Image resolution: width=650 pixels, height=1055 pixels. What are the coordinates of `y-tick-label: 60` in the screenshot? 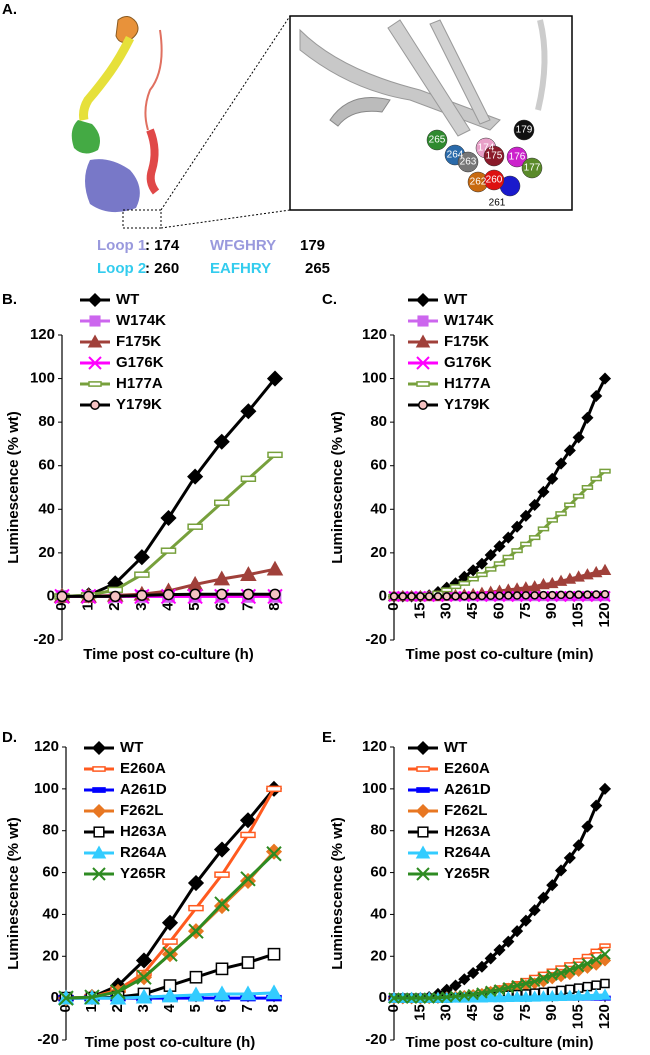 It's located at (378, 465).